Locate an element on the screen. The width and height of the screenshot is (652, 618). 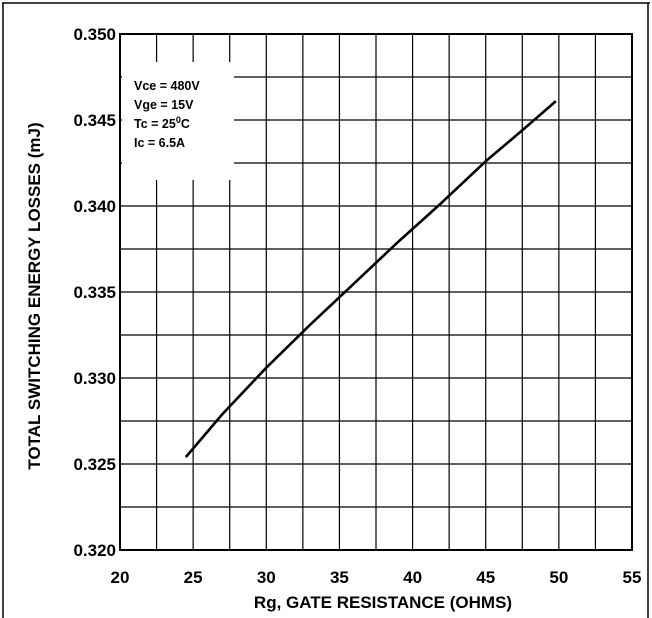
y-tick-label: 0.345 is located at coordinates (94, 120).